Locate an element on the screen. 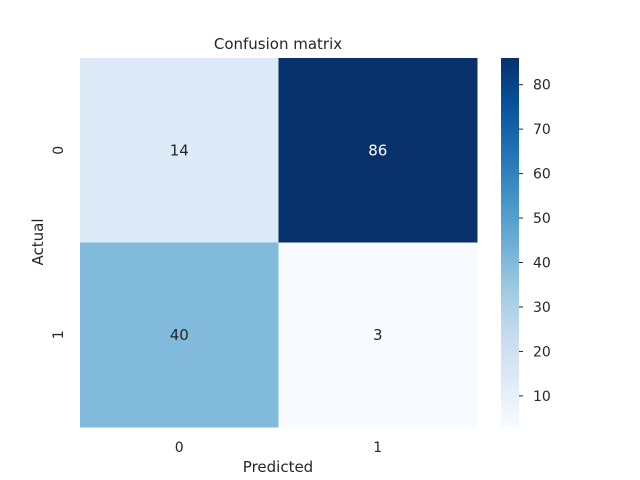 The image size is (640, 480). colorbar is located at coordinates (510, 242).